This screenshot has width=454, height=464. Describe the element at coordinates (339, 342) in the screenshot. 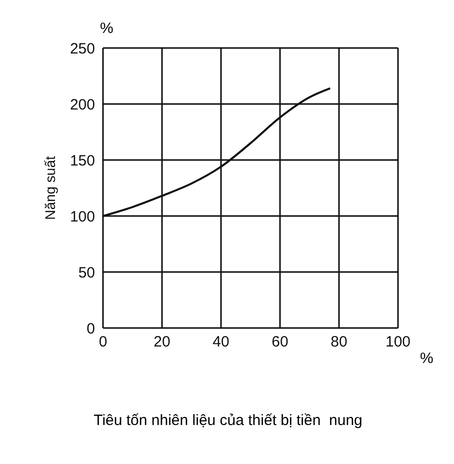

I see `x-tick-label: 80` at that location.